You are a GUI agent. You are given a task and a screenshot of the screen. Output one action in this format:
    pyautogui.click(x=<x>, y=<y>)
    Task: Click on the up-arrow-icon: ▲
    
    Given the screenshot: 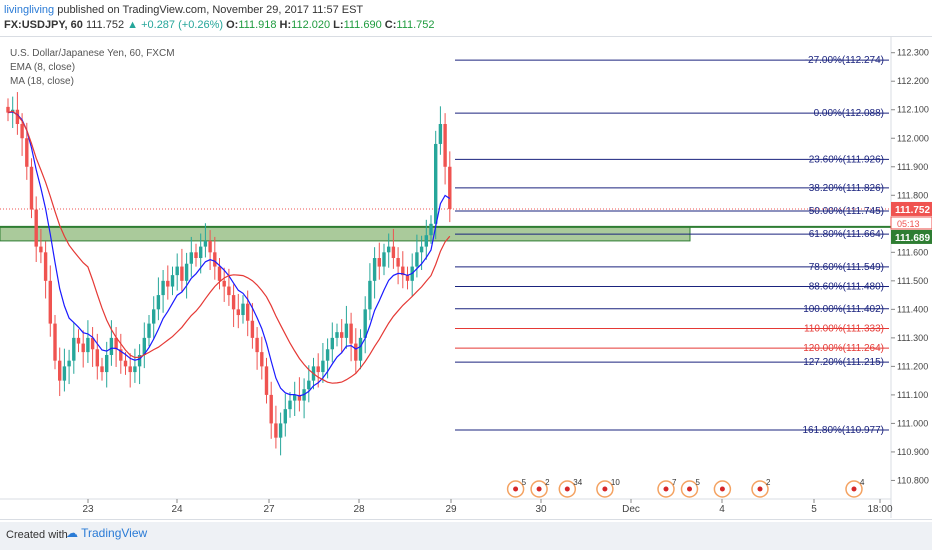 What is the action you would take?
    pyautogui.click(x=133, y=25)
    